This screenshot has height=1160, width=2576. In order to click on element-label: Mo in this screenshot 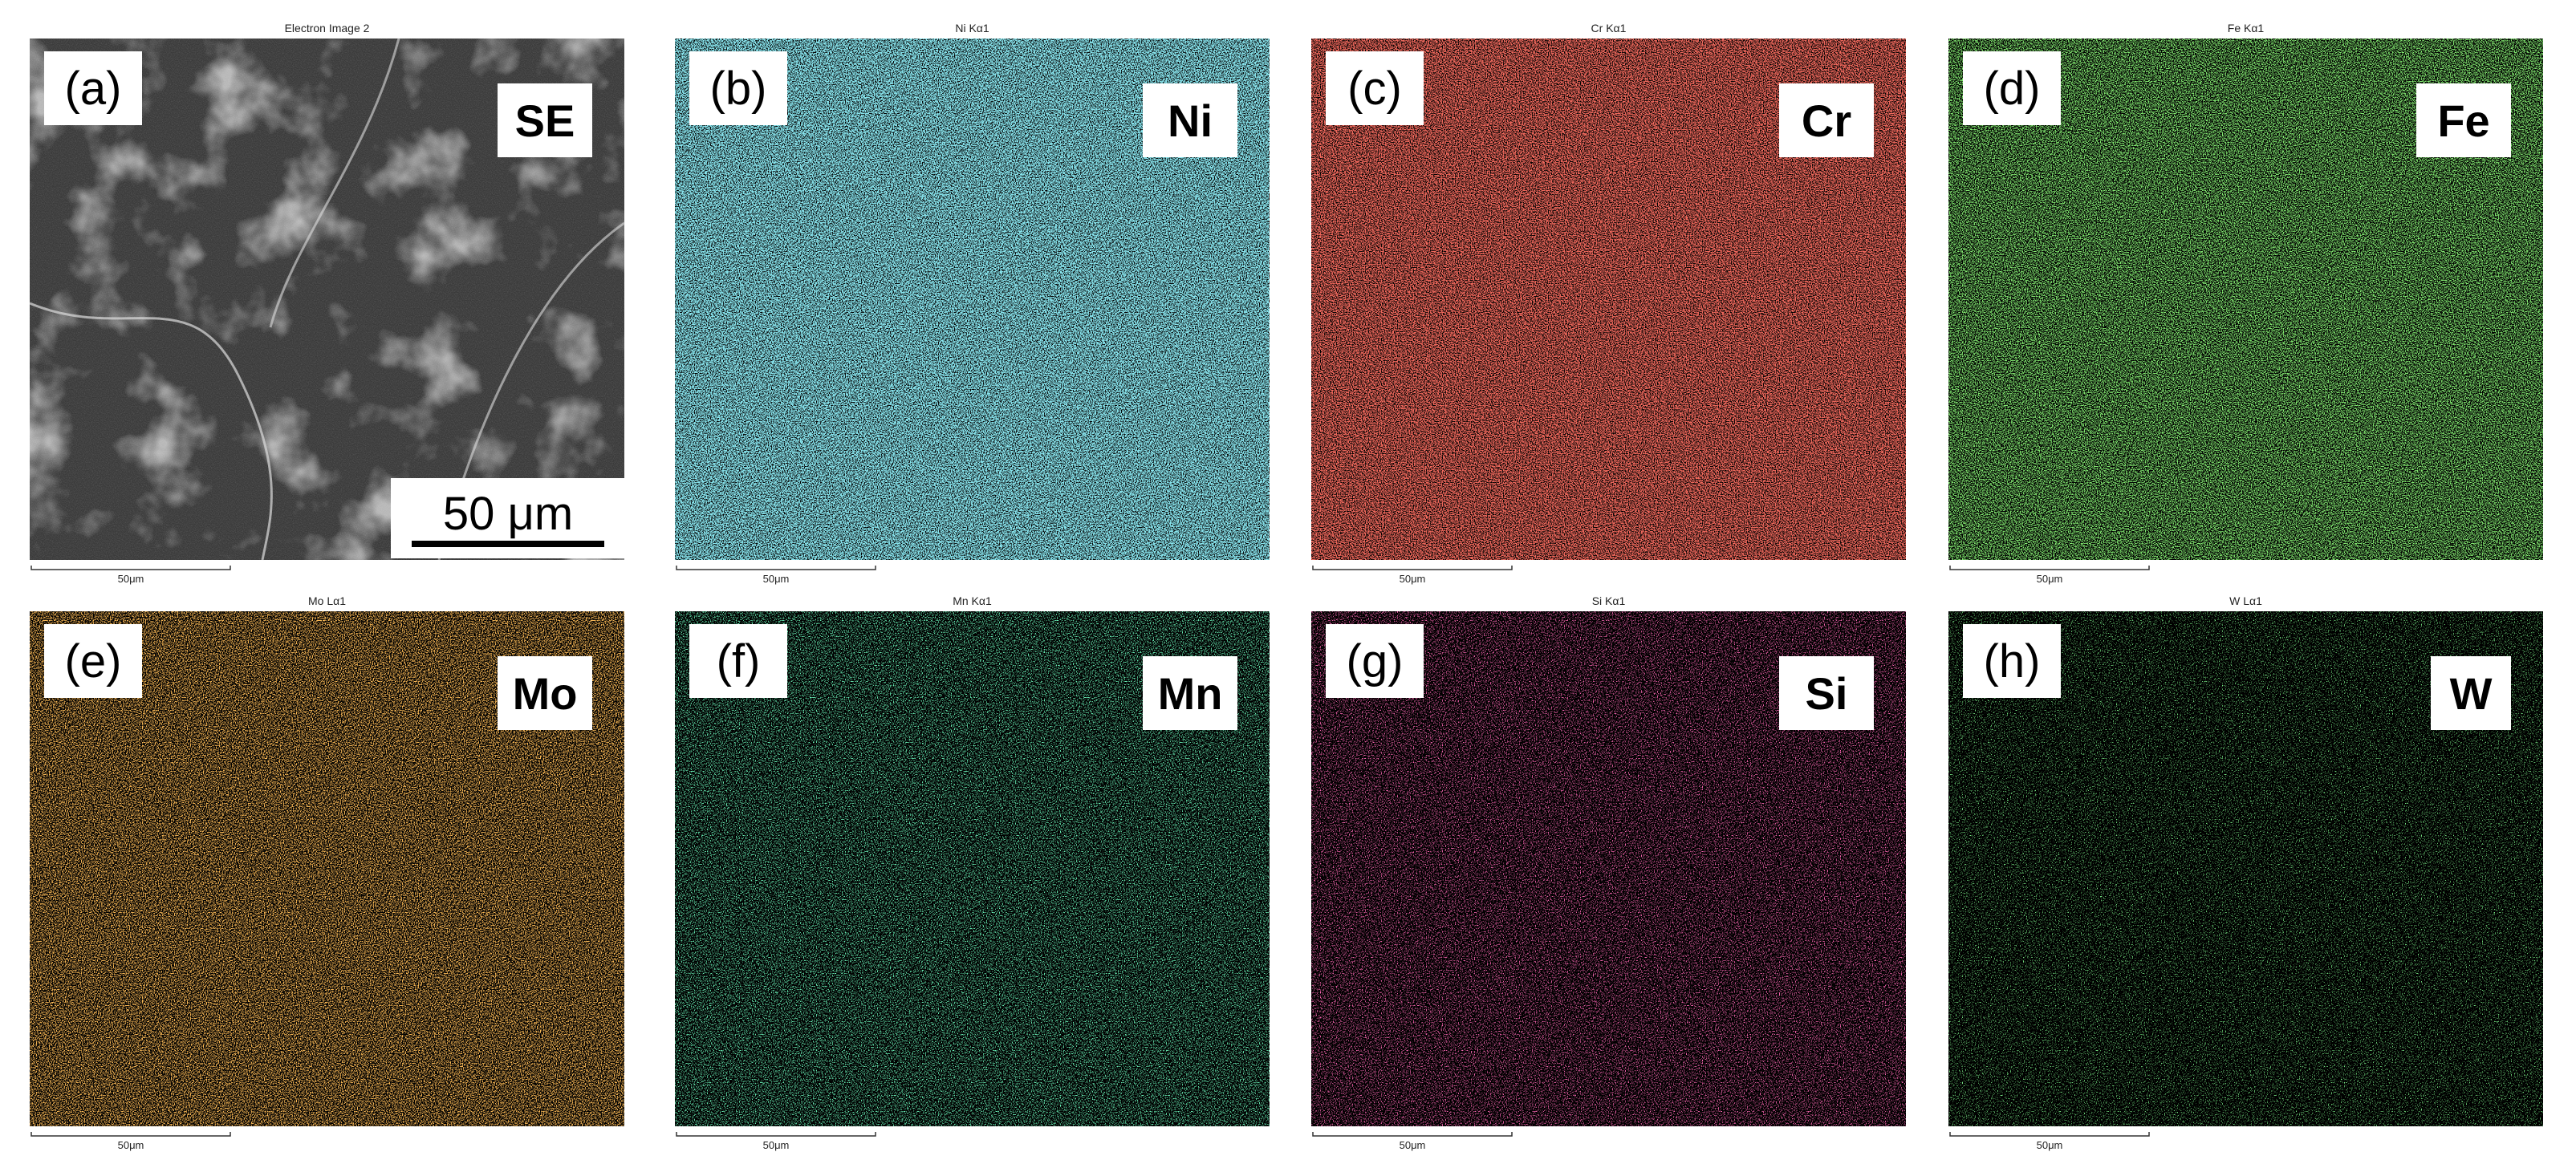, I will do `click(545, 694)`.